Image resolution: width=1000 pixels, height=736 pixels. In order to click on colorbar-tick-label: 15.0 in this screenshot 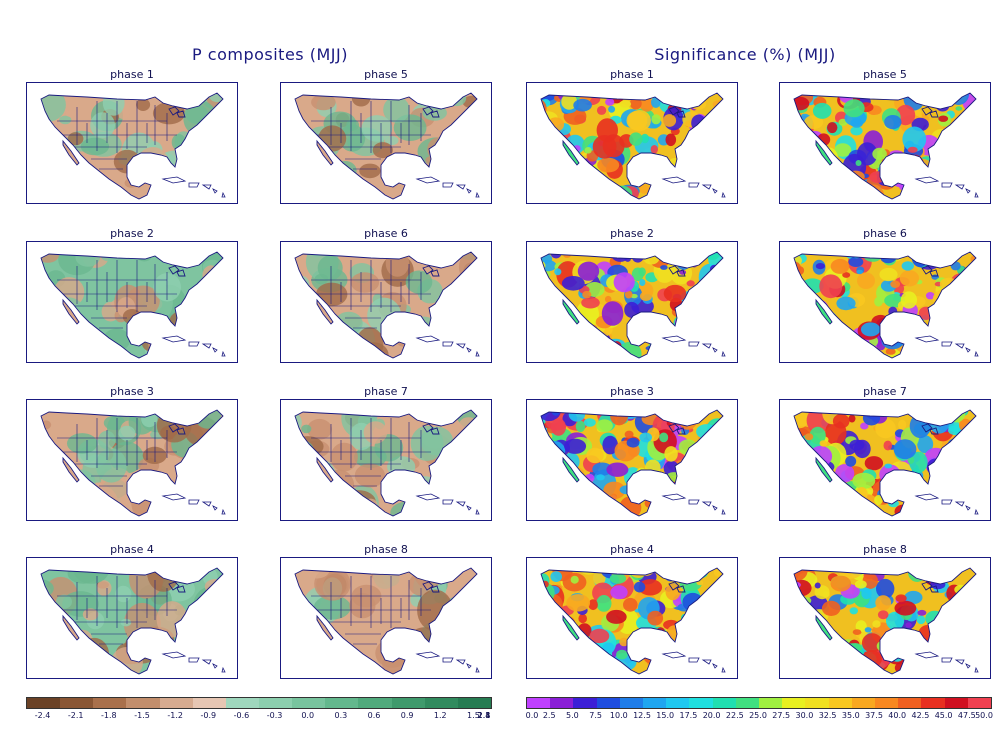, I will do `click(665, 715)`.